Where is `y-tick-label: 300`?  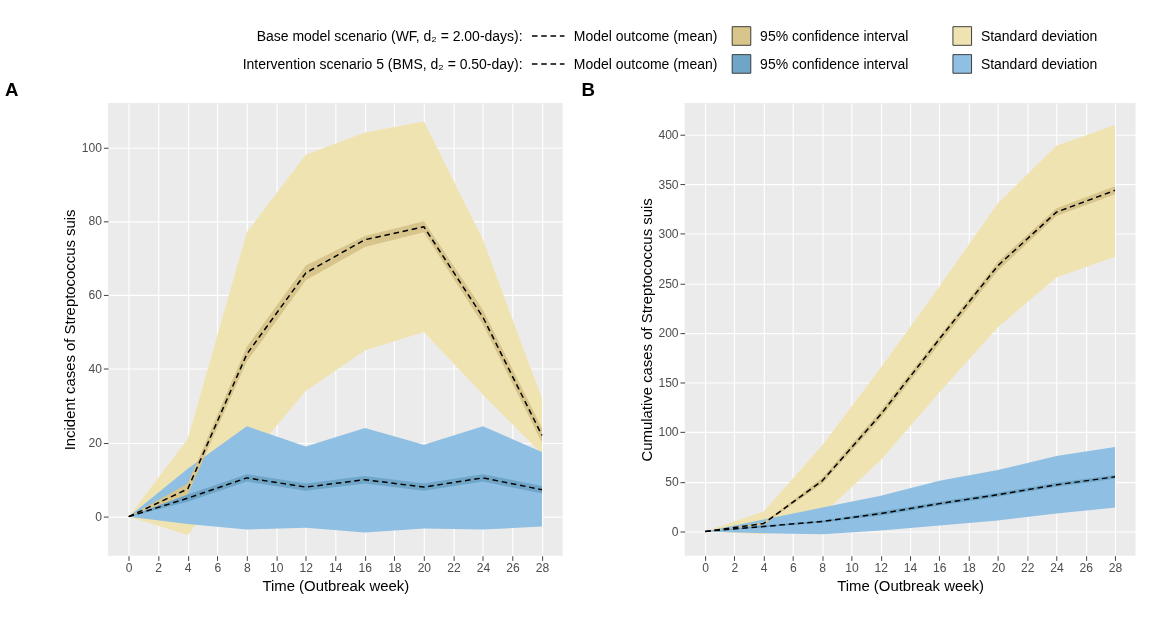
y-tick-label: 300 is located at coordinates (668, 234).